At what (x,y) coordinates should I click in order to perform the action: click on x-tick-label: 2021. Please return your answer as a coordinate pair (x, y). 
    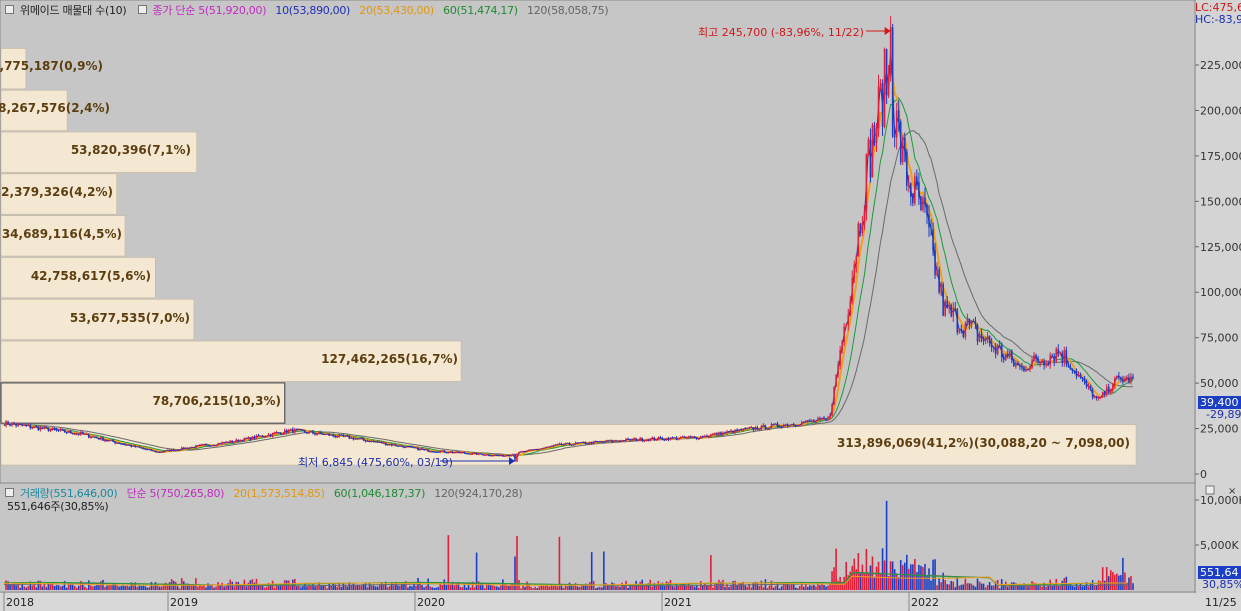
    Looking at the image, I should click on (678, 602).